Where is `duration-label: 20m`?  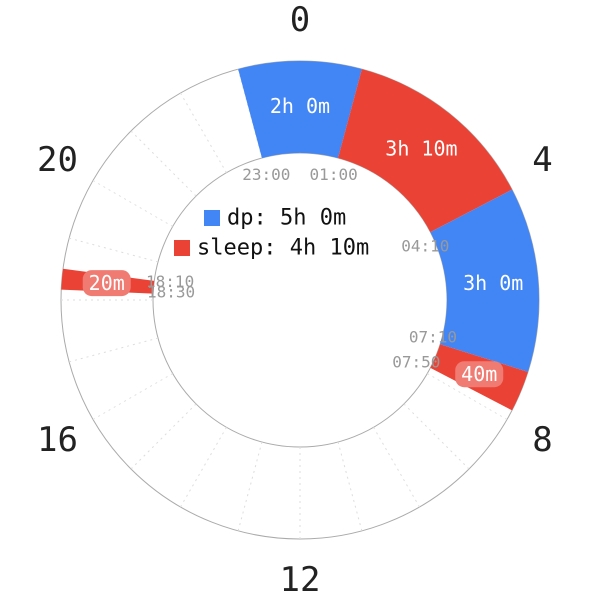 duration-label: 20m is located at coordinates (107, 283).